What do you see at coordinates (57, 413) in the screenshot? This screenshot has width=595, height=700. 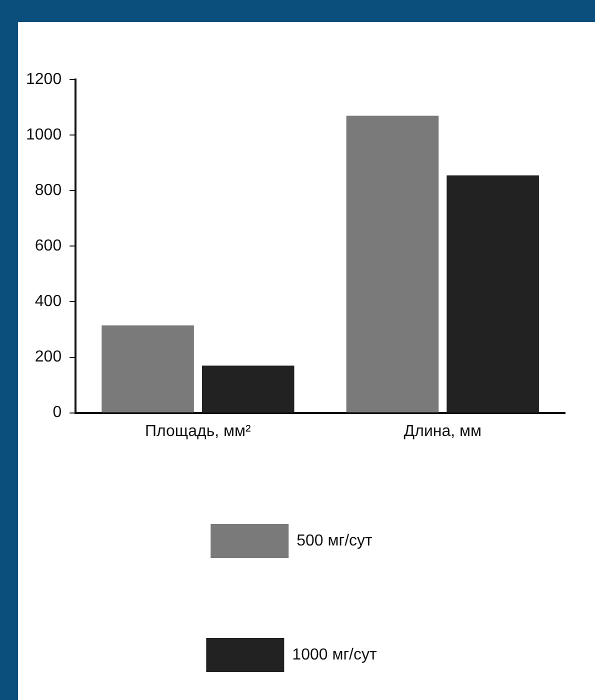 I see `y-tick-label: 0` at bounding box center [57, 413].